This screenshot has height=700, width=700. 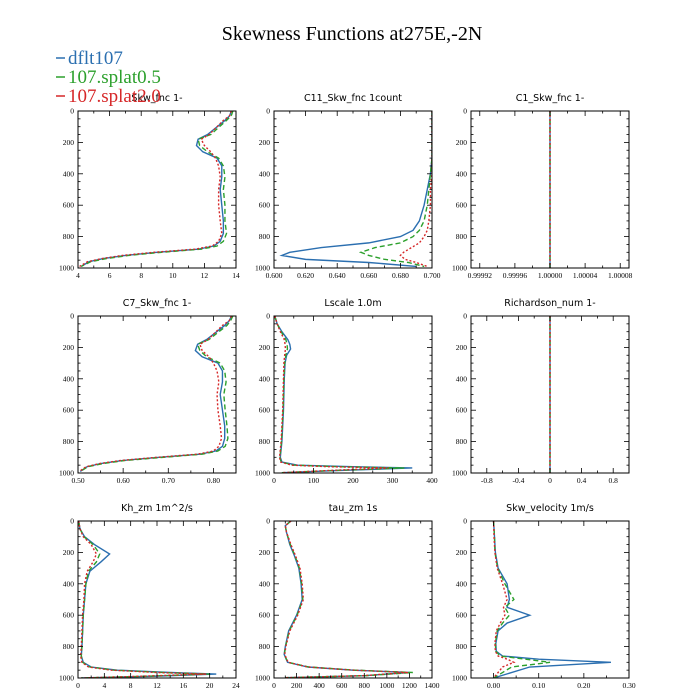 I want to click on x-tick-label: 0.80, so click(x=213, y=480).